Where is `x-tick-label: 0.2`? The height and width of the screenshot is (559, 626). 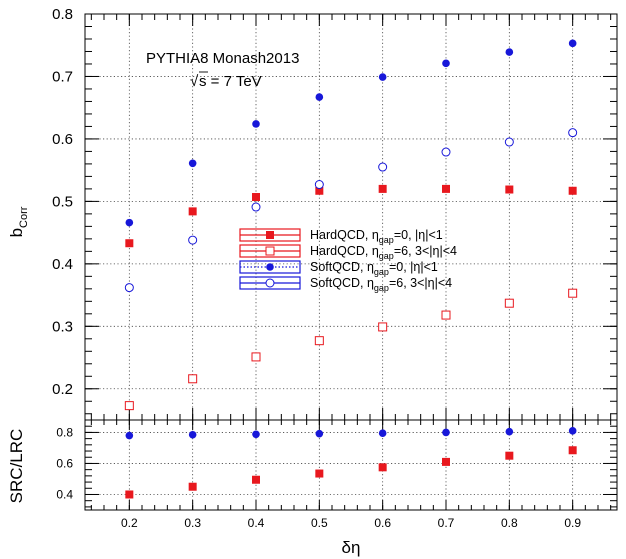
x-tick-label: 0.2 is located at coordinates (129, 523).